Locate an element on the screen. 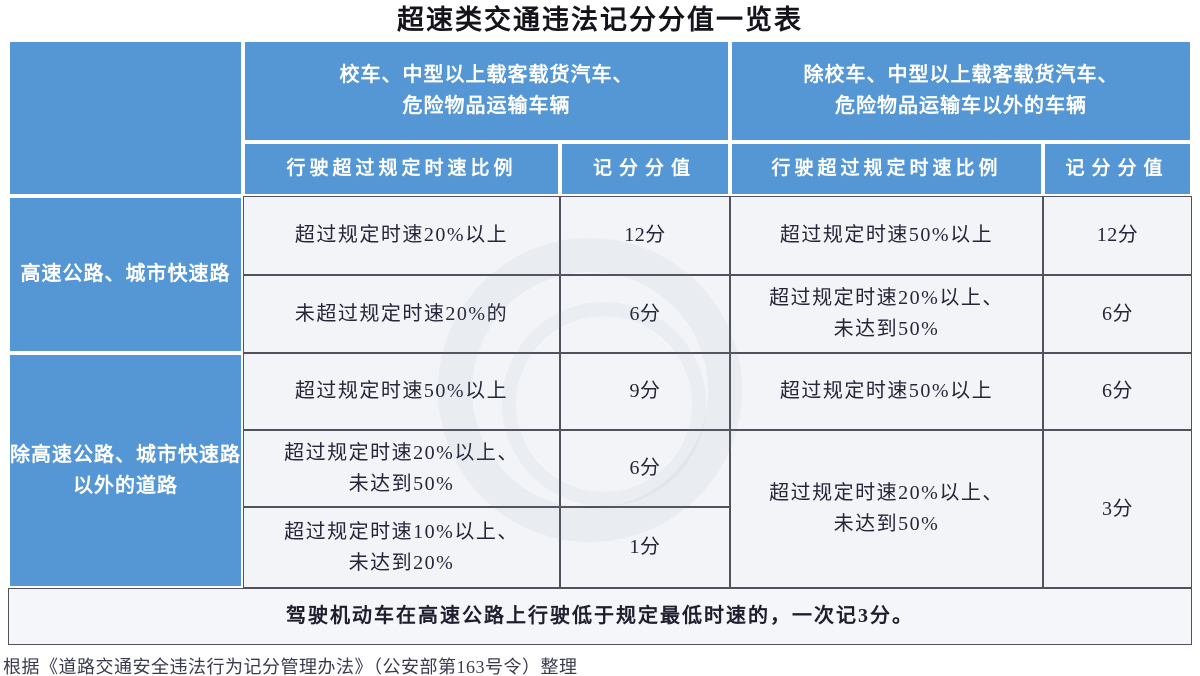  row-group-other-roads: 除高速公路、城市快速路 以外的道路 is located at coordinates (125, 470).